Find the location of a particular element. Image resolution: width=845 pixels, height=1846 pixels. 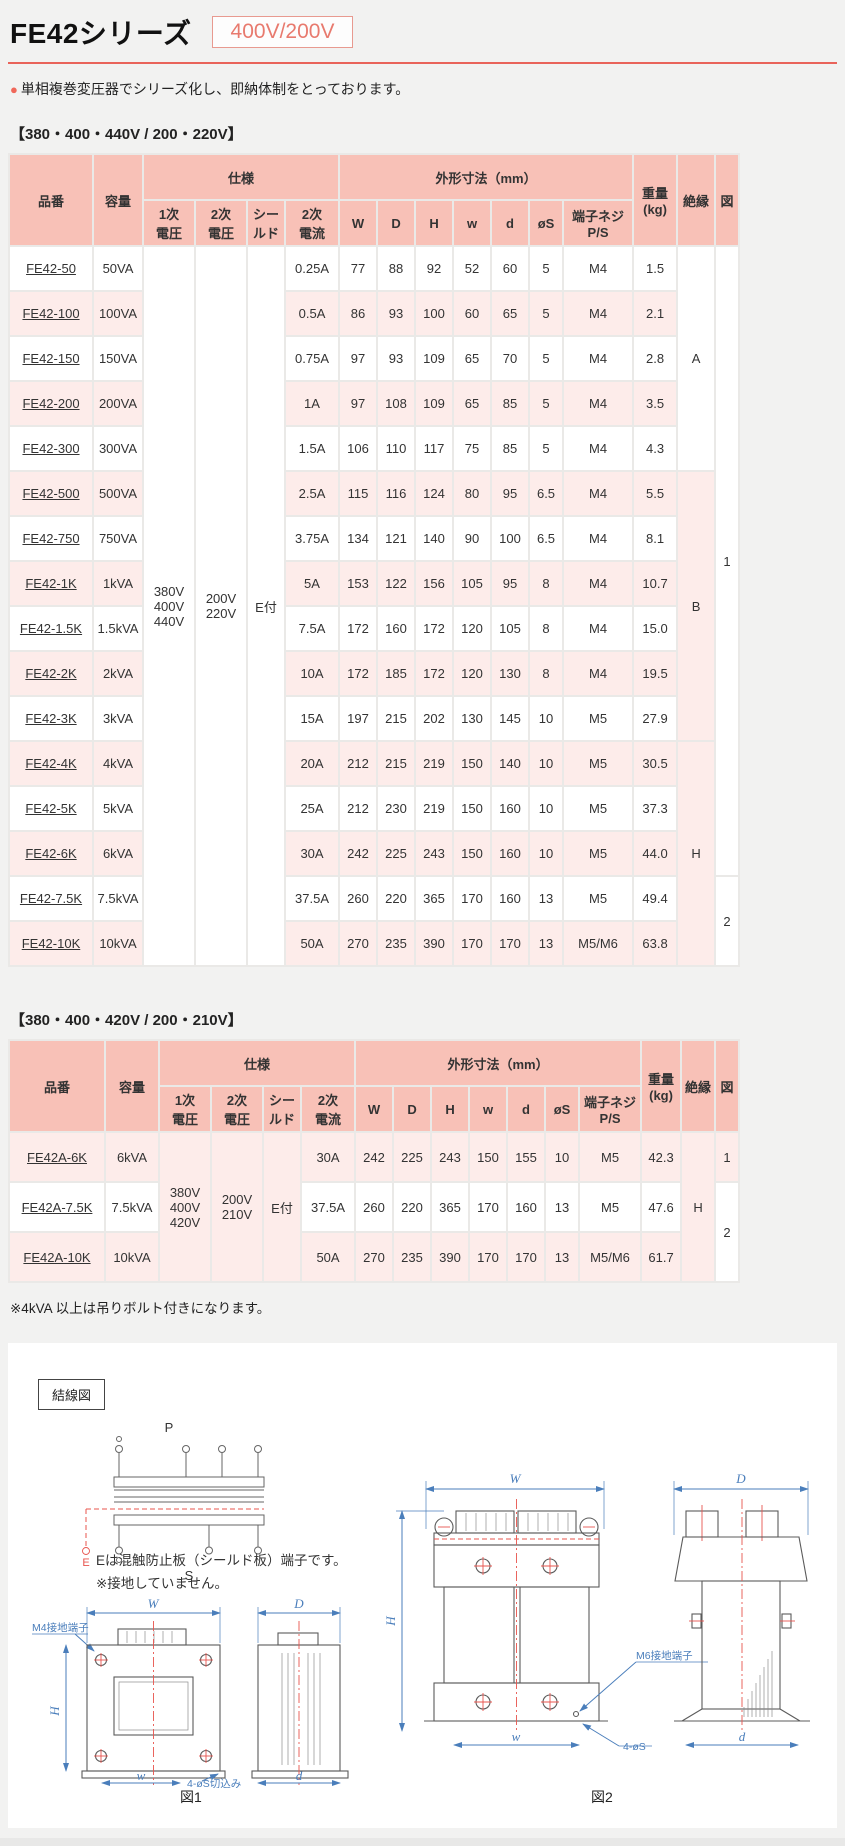

primary-label: P is located at coordinates (169, 1427).